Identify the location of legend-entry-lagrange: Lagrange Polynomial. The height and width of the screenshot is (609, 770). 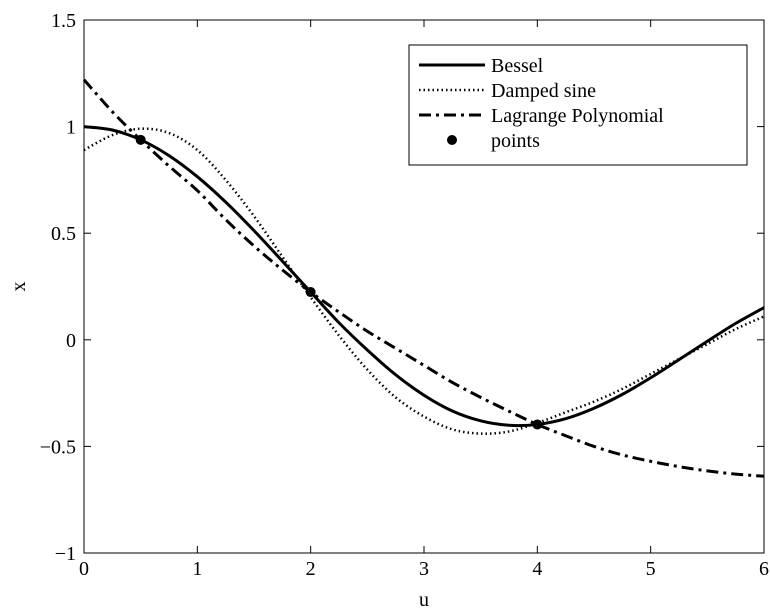
(541, 116).